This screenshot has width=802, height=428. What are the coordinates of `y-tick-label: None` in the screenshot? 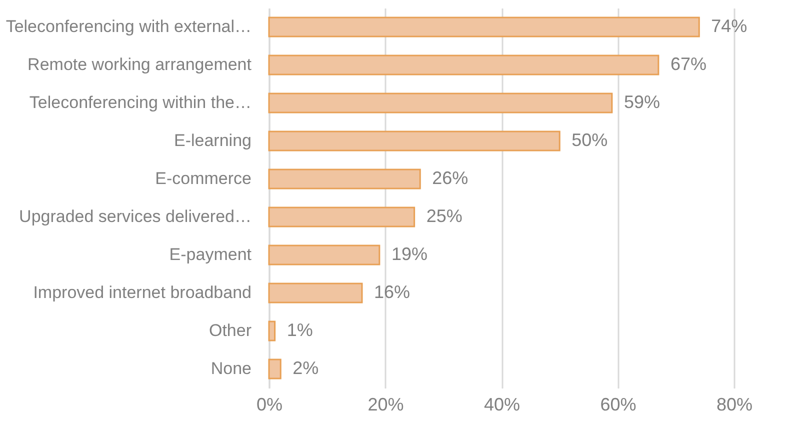 It's located at (231, 368).